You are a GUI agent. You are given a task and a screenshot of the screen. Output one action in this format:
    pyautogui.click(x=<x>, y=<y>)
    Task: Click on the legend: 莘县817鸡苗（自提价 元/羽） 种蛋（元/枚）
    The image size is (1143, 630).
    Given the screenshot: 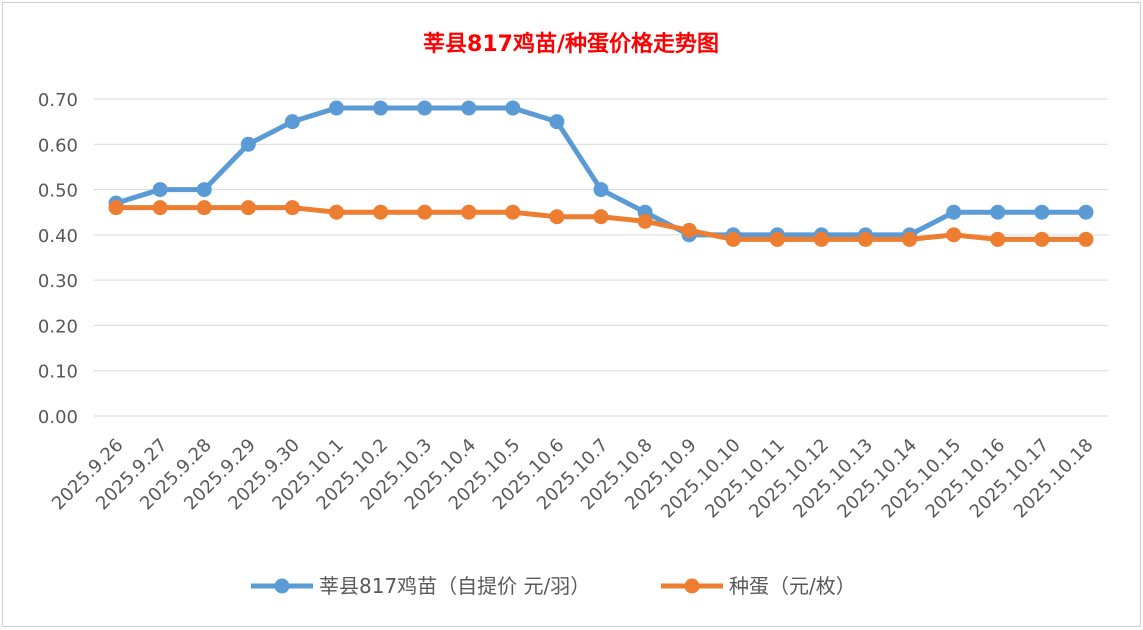 What is the action you would take?
    pyautogui.click(x=553, y=586)
    